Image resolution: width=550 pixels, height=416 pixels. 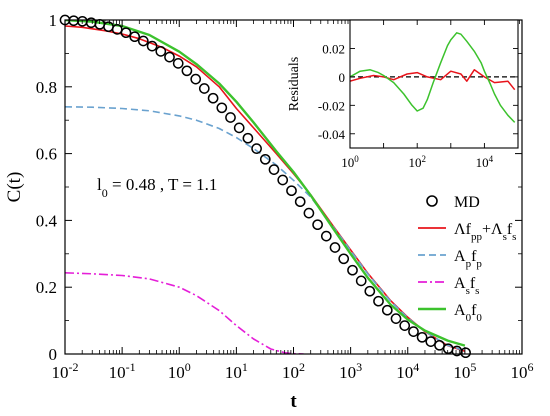 What do you see at coordinates (53, 354) in the screenshot?
I see `y-tick-label: 0` at bounding box center [53, 354].